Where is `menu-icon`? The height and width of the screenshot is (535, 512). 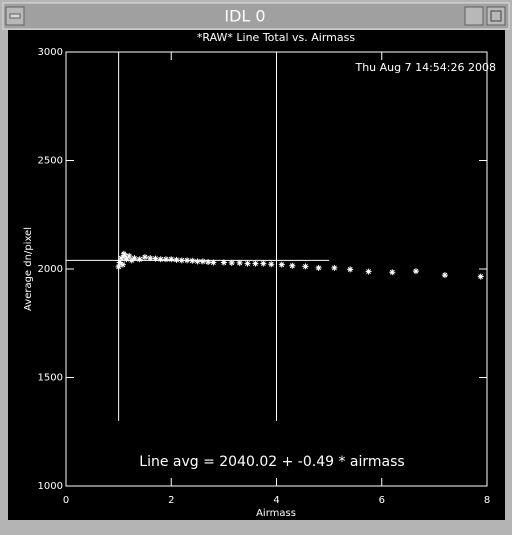
menu-icon is located at coordinates (15, 16).